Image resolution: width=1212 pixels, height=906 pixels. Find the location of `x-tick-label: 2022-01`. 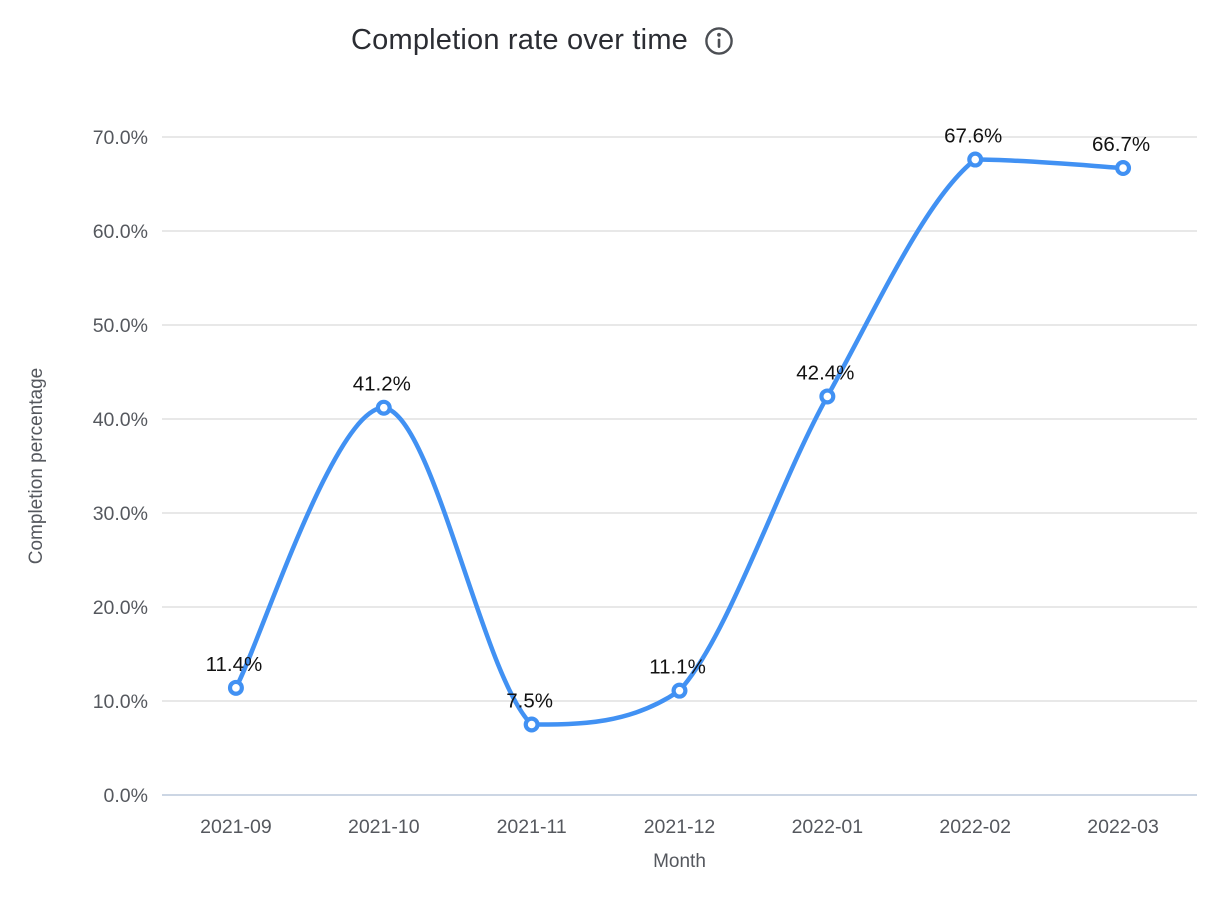

x-tick-label: 2022-01 is located at coordinates (828, 827).